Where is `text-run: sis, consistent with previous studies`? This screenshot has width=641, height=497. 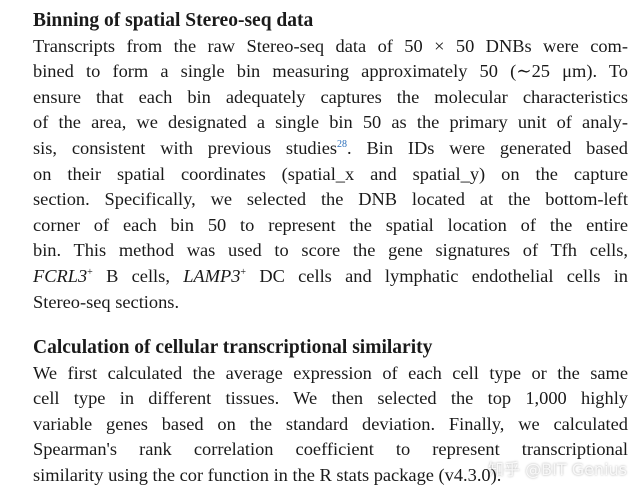
text-run: sis, consistent with previous studies is located at coordinates (185, 147).